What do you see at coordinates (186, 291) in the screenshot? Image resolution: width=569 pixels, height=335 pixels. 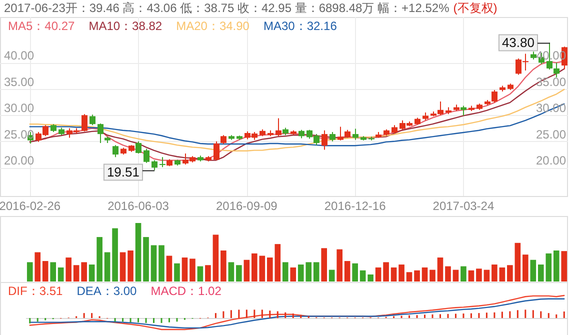 I see `series-label: MACD：1.02` at bounding box center [186, 291].